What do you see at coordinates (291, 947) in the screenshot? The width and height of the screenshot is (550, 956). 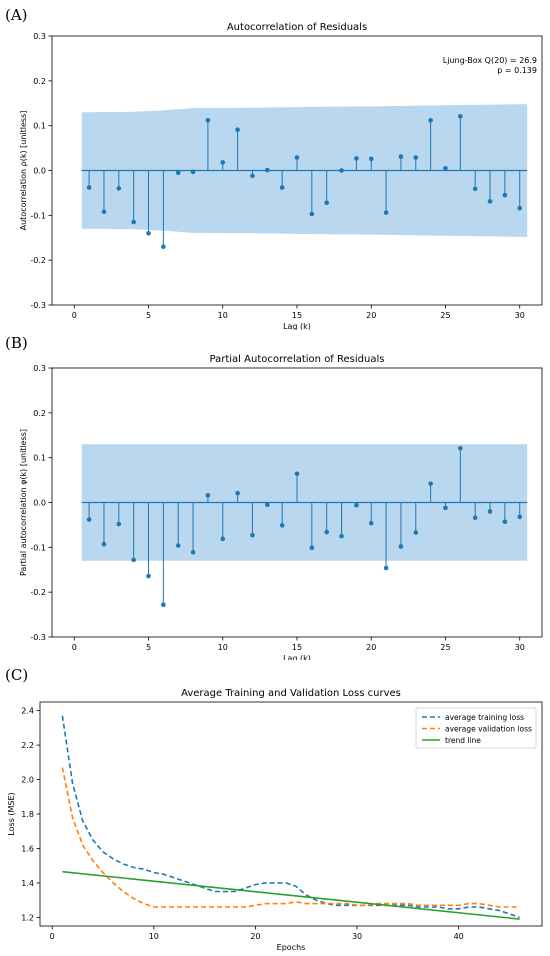 I see `x-axis-label: Epochs` at bounding box center [291, 947].